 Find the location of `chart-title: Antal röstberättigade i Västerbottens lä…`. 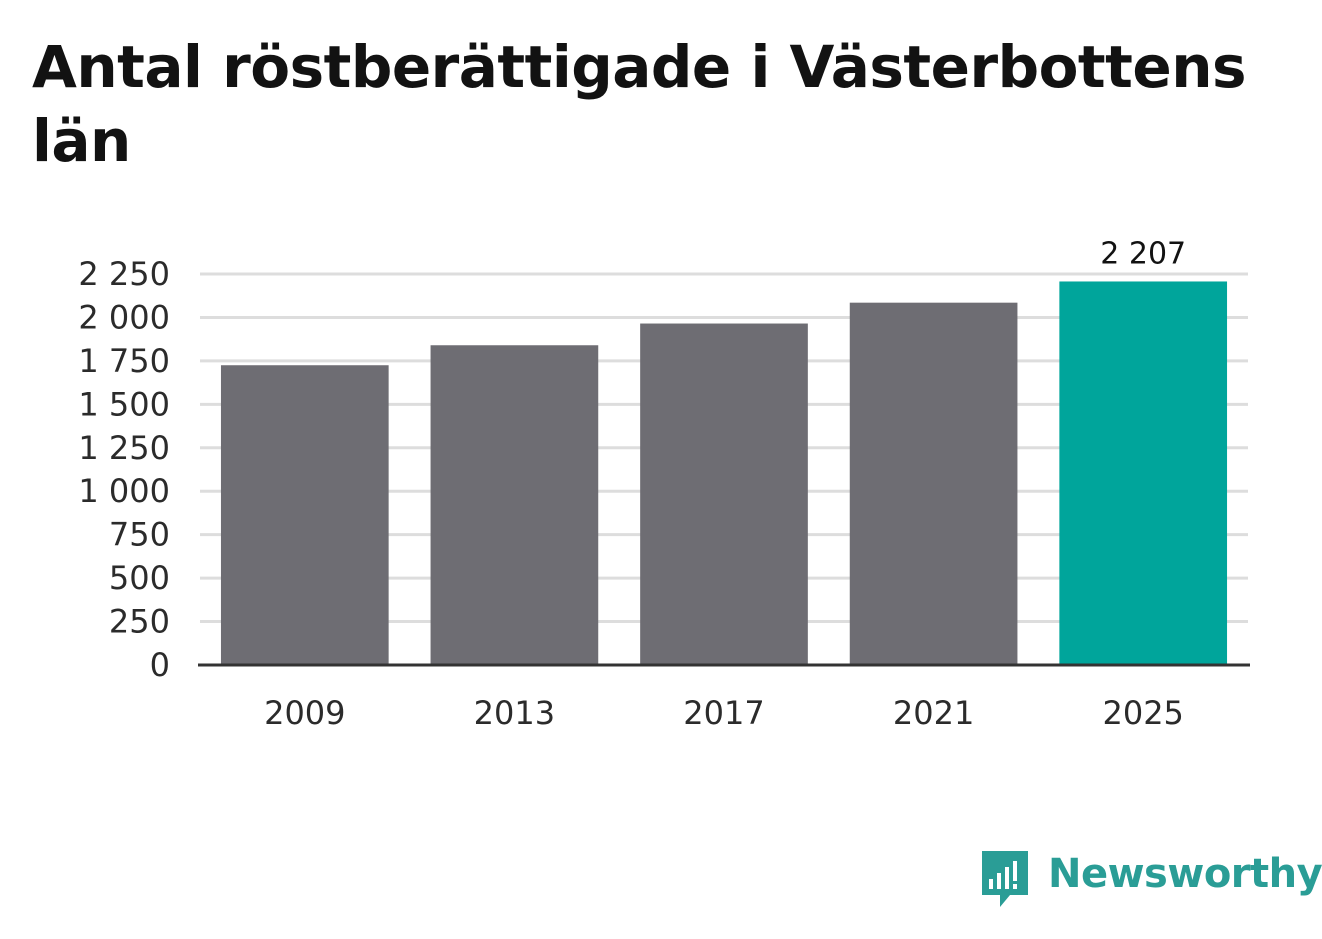

chart-title: Antal röstberättigade i Västerbottens lä… is located at coordinates (639, 104).